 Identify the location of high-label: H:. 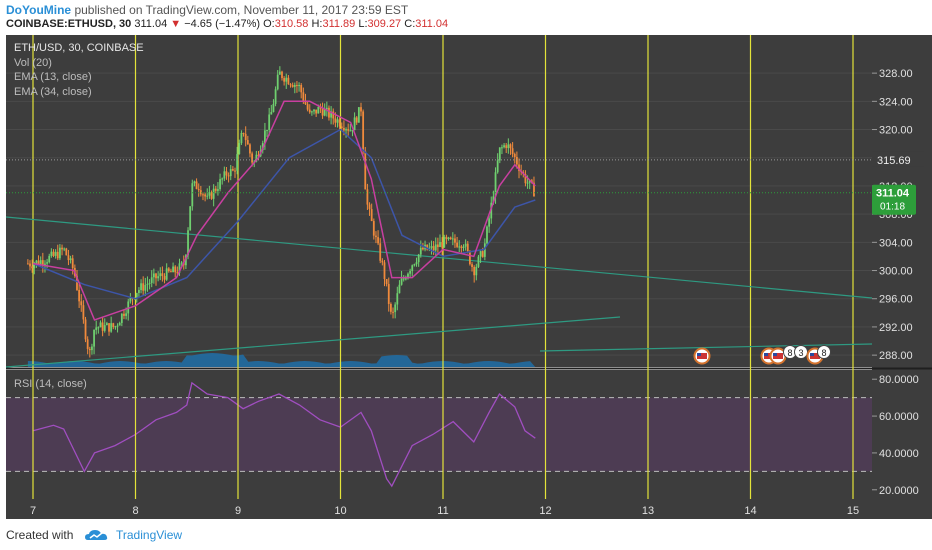
(317, 24).